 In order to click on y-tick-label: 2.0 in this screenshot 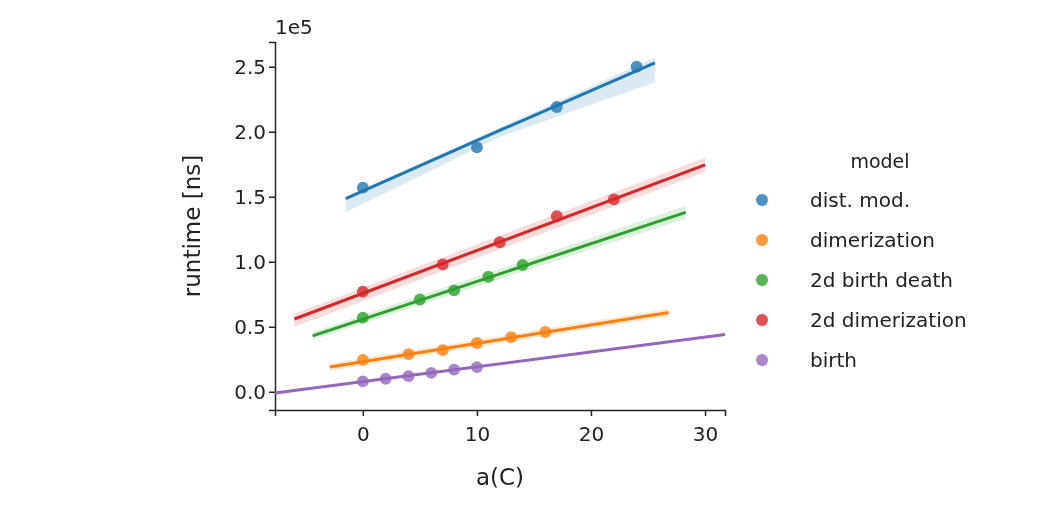, I will do `click(250, 131)`.